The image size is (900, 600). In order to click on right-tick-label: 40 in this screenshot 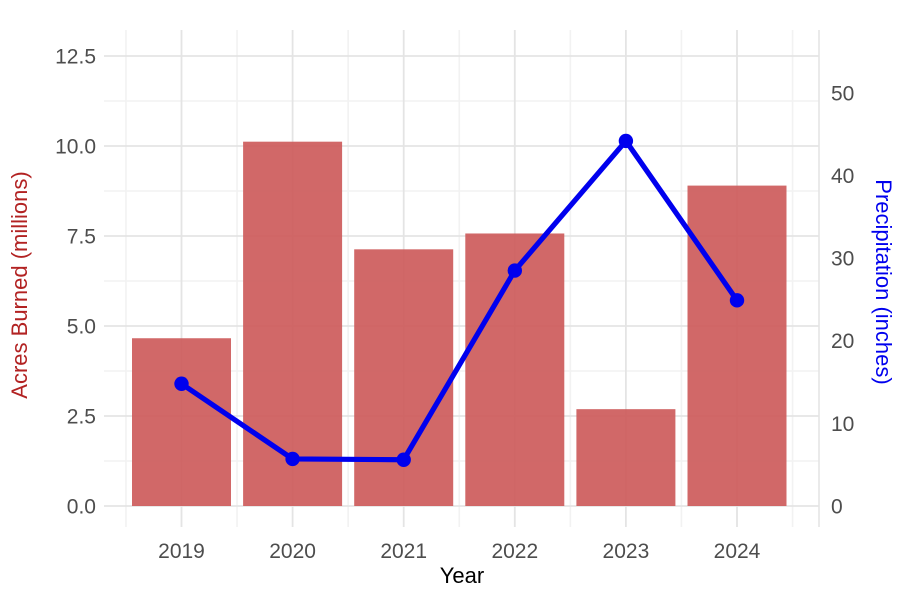, I will do `click(842, 176)`.